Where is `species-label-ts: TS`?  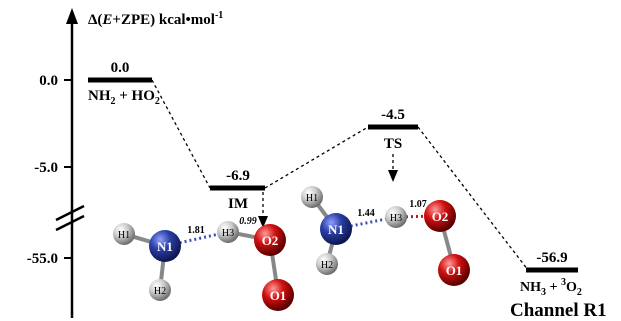 species-label-ts: TS is located at coordinates (393, 144).